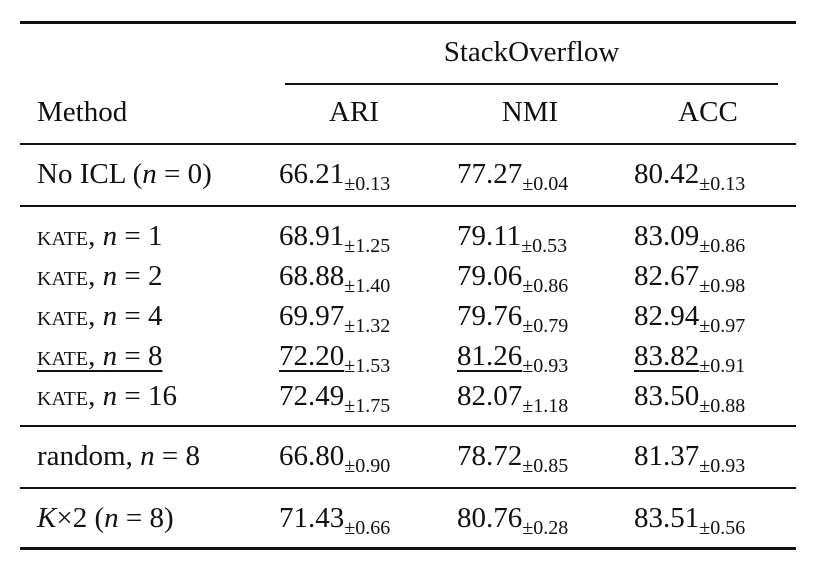  I want to click on score-cell: 83.51±0.56, so click(690, 520).